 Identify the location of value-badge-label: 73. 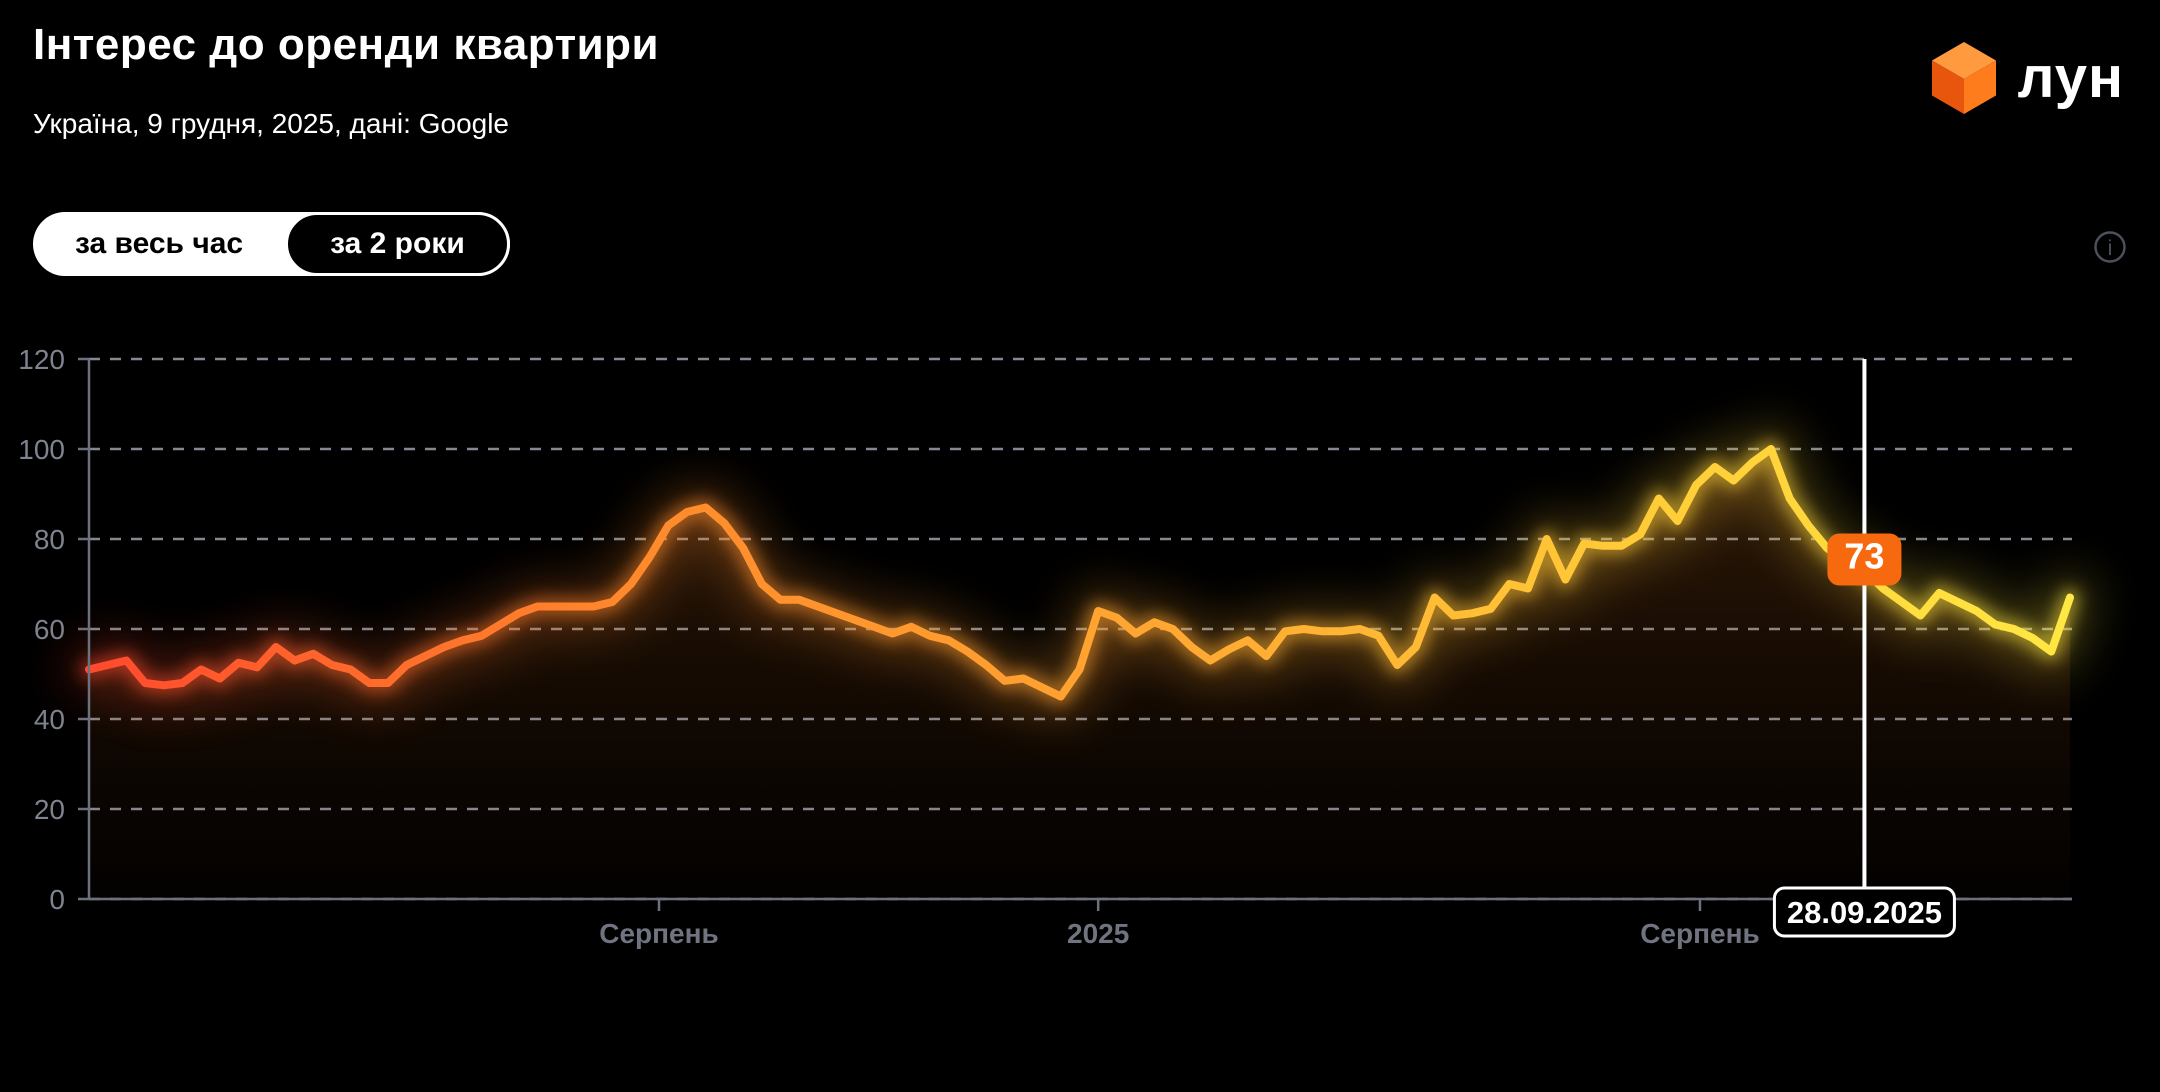
(1864, 556).